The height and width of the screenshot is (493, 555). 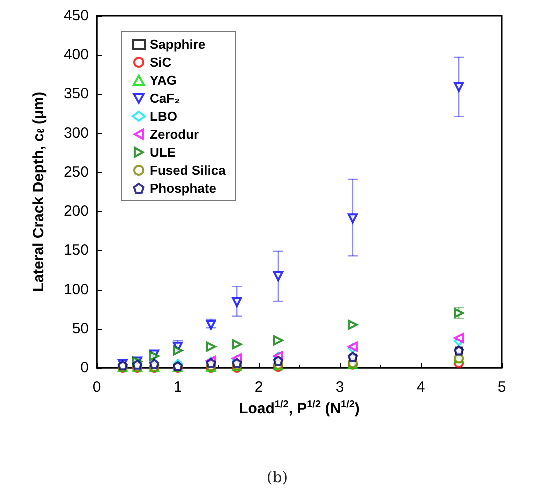 I want to click on legend-label: Sapphire, so click(x=178, y=44).